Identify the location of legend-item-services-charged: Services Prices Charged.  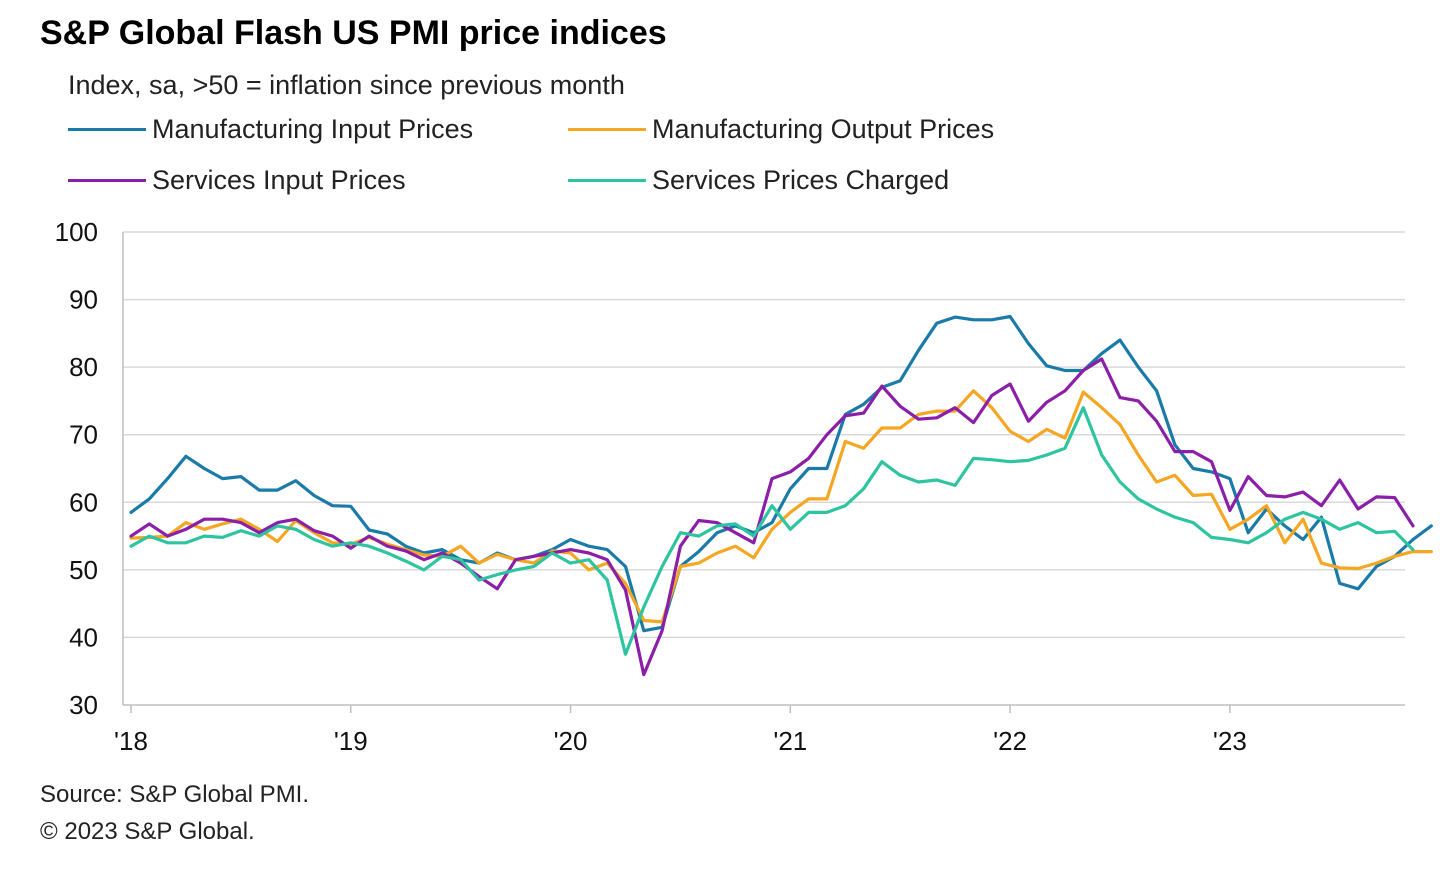
(758, 180).